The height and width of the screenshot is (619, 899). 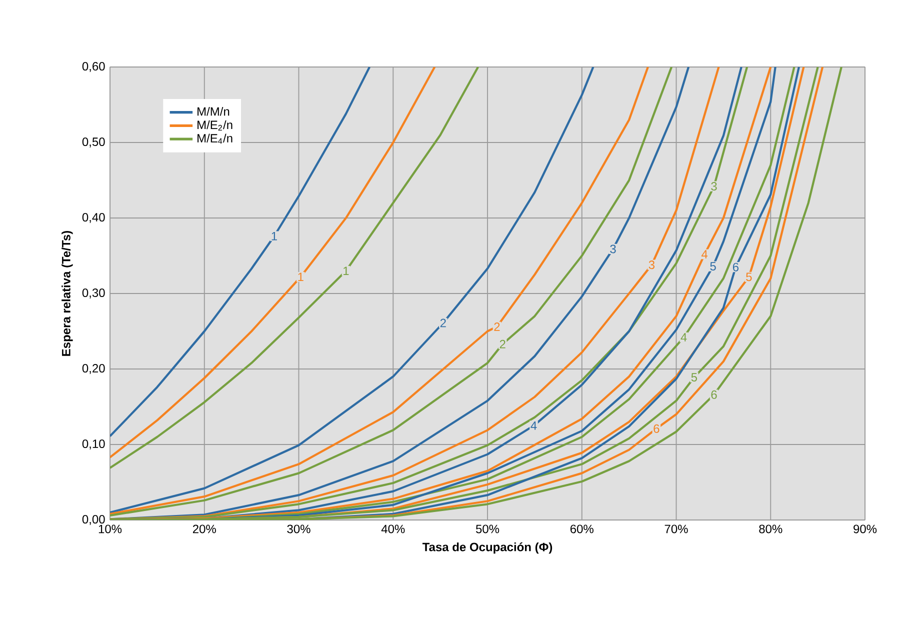 What do you see at coordinates (487, 548) in the screenshot?
I see `x-axis-title: Tasa de Ocupación (Φ)` at bounding box center [487, 548].